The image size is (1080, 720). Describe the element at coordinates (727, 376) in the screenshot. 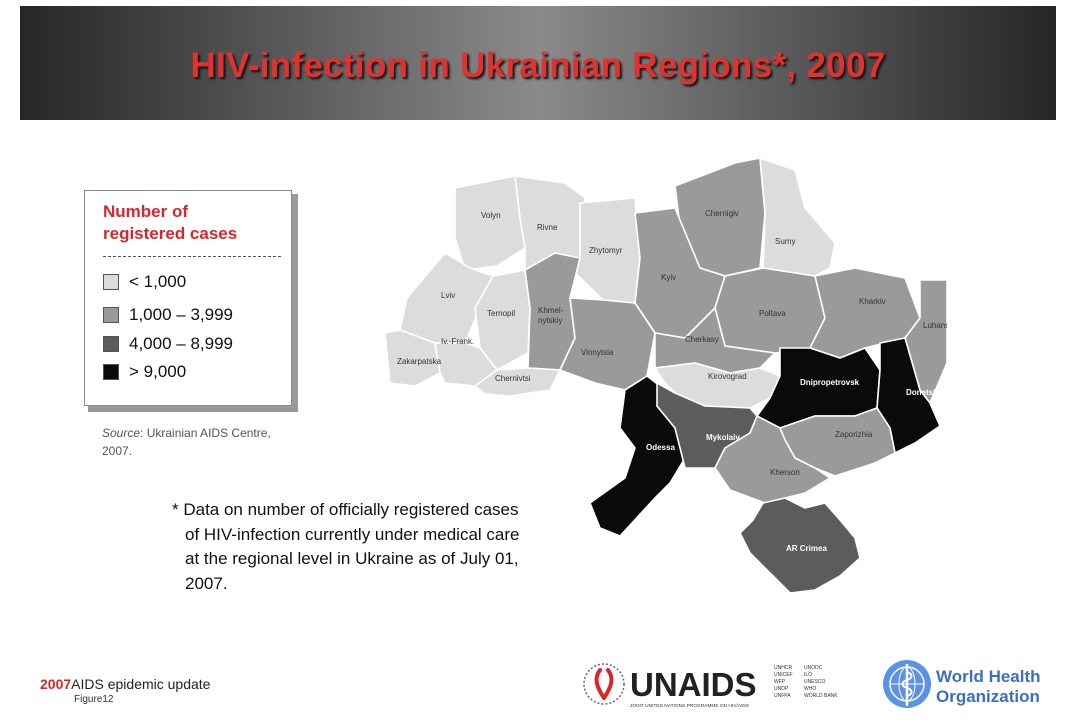

I see `region-label: Kirovograd` at that location.